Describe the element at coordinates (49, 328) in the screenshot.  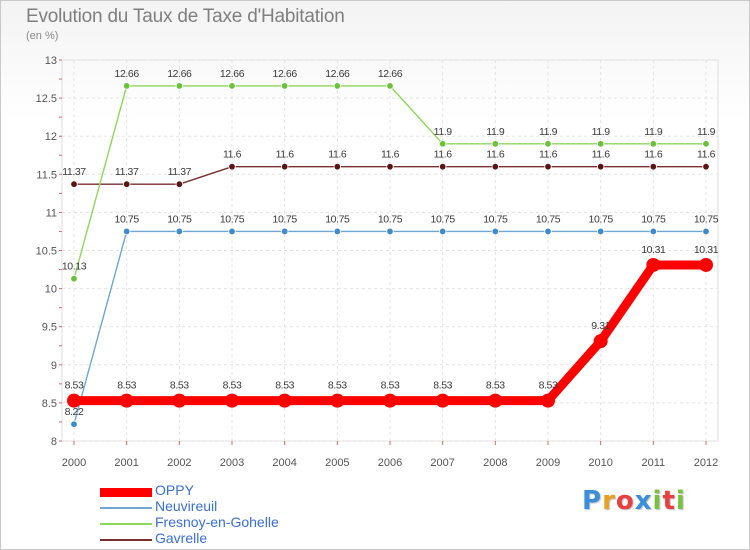
I see `y-tick-label: 9.5` at that location.